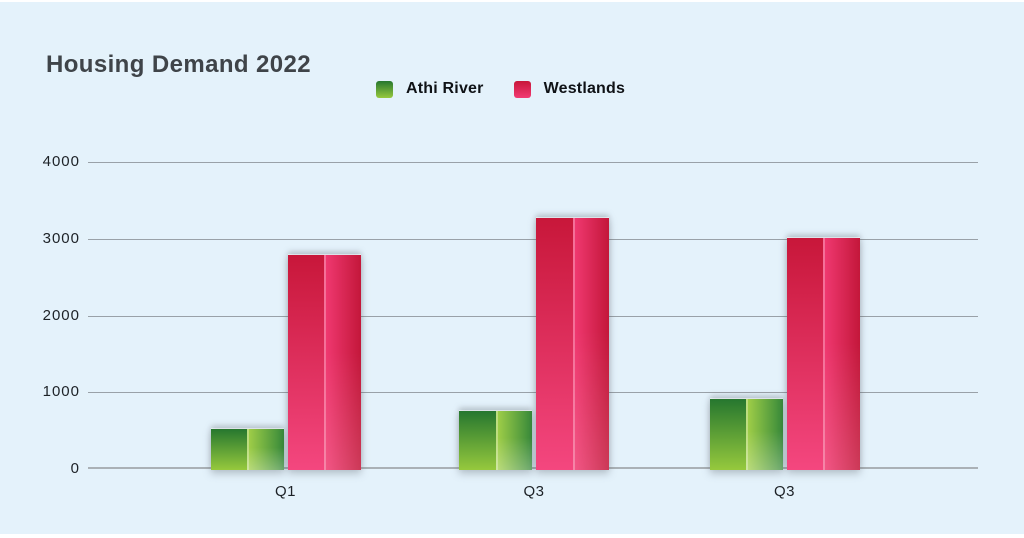 This screenshot has height=538, width=1024. Describe the element at coordinates (61, 161) in the screenshot. I see `y-axis-label-4000: 4000` at that location.